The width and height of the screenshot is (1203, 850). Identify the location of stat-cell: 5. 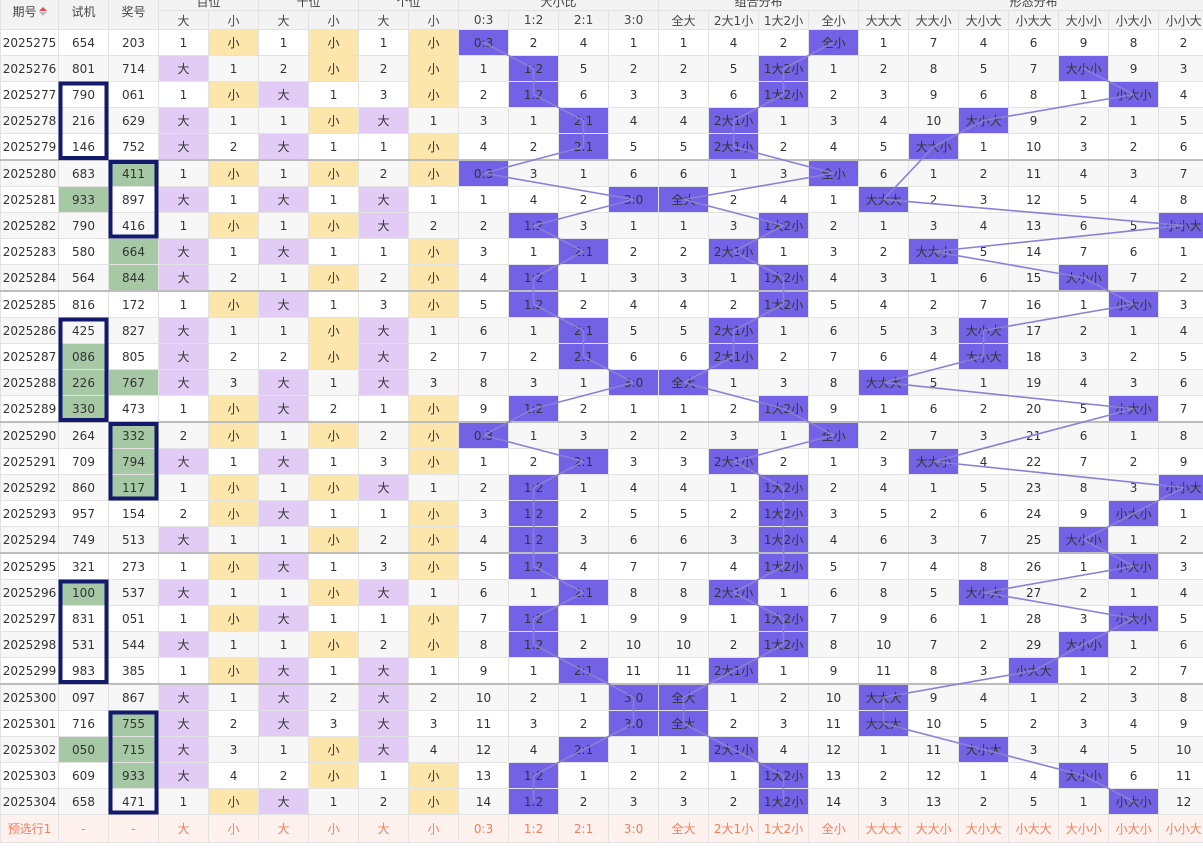
(1134, 225).